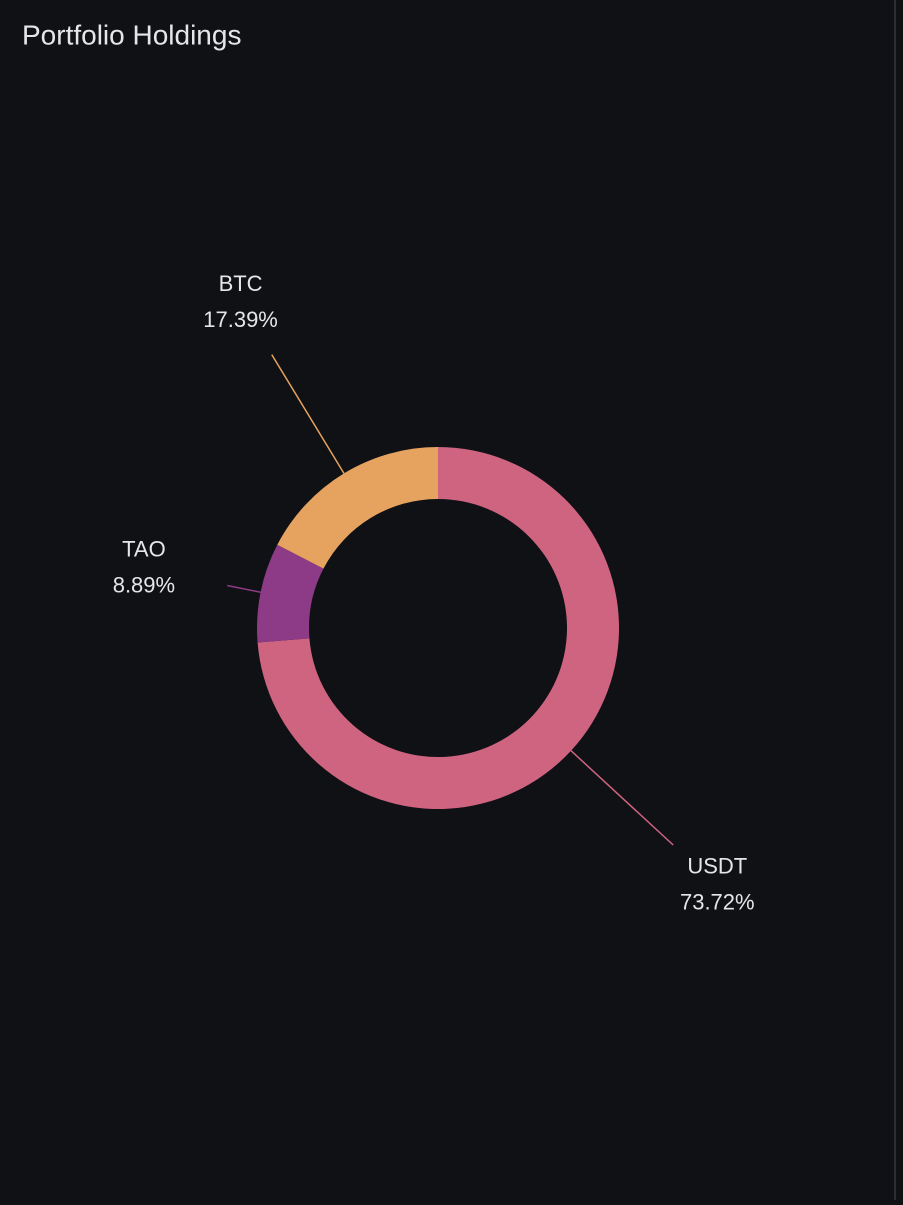 The width and height of the screenshot is (903, 1205). I want to click on slice-label: USDT, so click(717, 865).